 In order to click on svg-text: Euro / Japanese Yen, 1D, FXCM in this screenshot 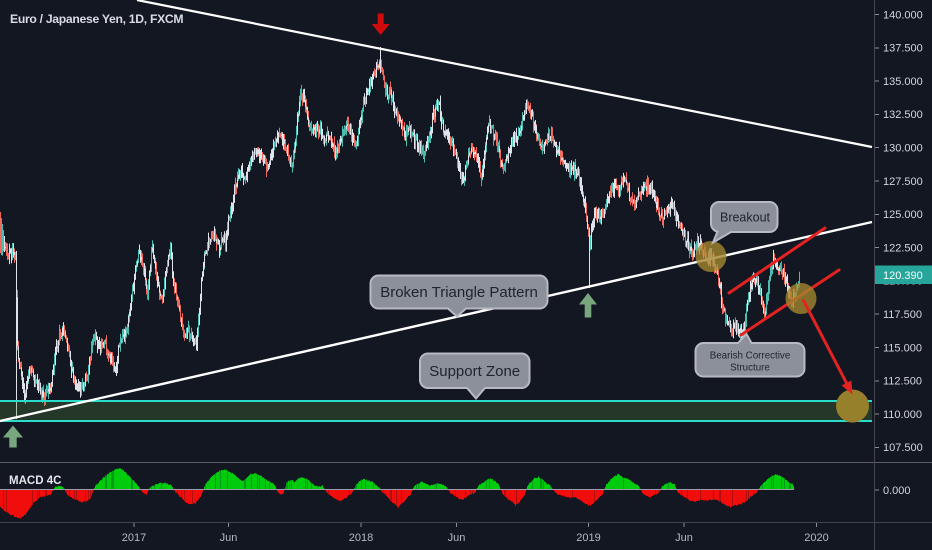, I will do `click(96, 19)`.